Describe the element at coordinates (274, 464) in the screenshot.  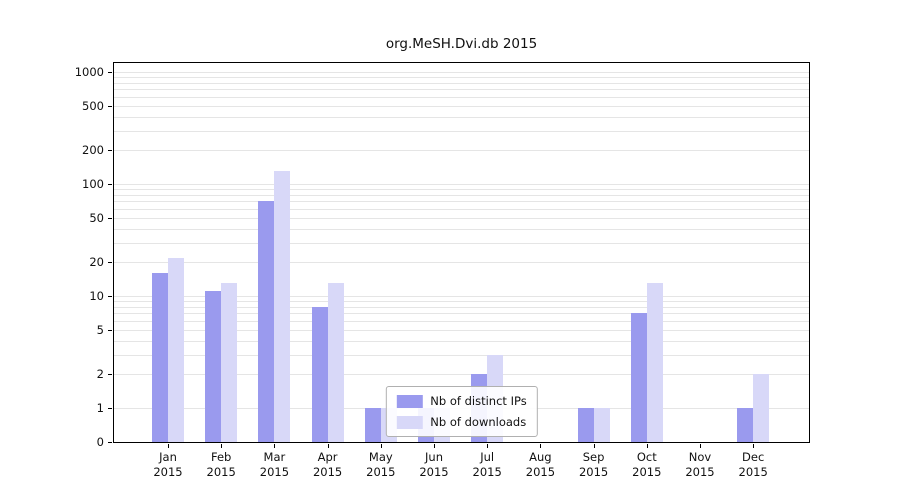
I see `x-tick-label: Mar 2015` at that location.